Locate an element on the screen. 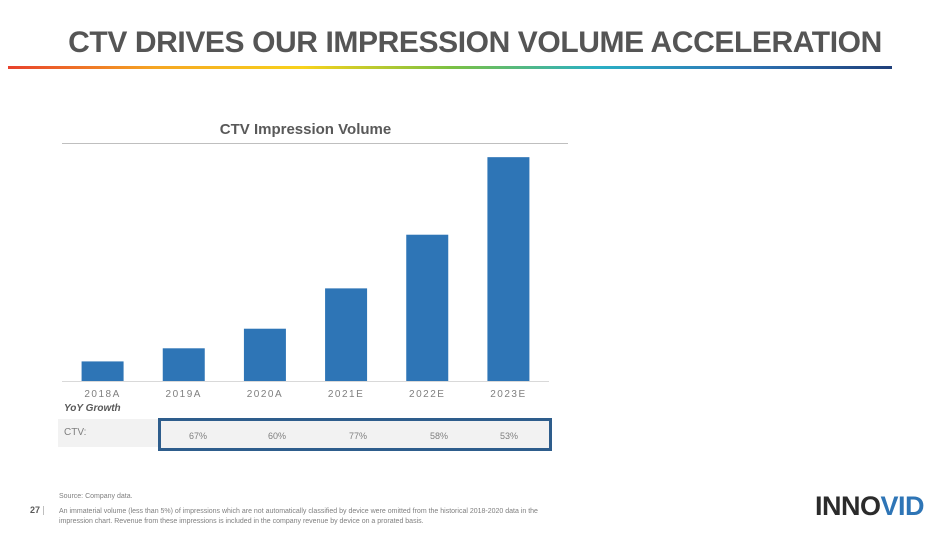 The width and height of the screenshot is (950, 541). growth-row-label: CTV: is located at coordinates (75, 432).